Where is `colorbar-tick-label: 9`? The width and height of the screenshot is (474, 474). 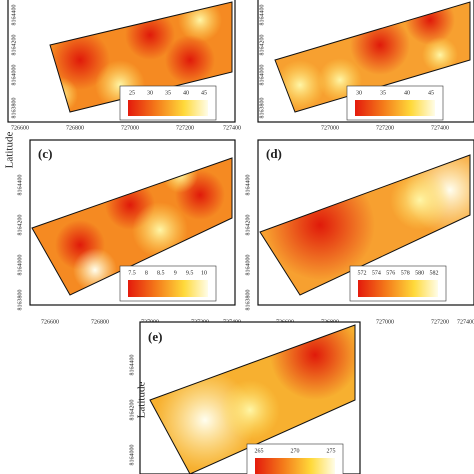
colorbar-tick-label: 9 is located at coordinates (175, 273).